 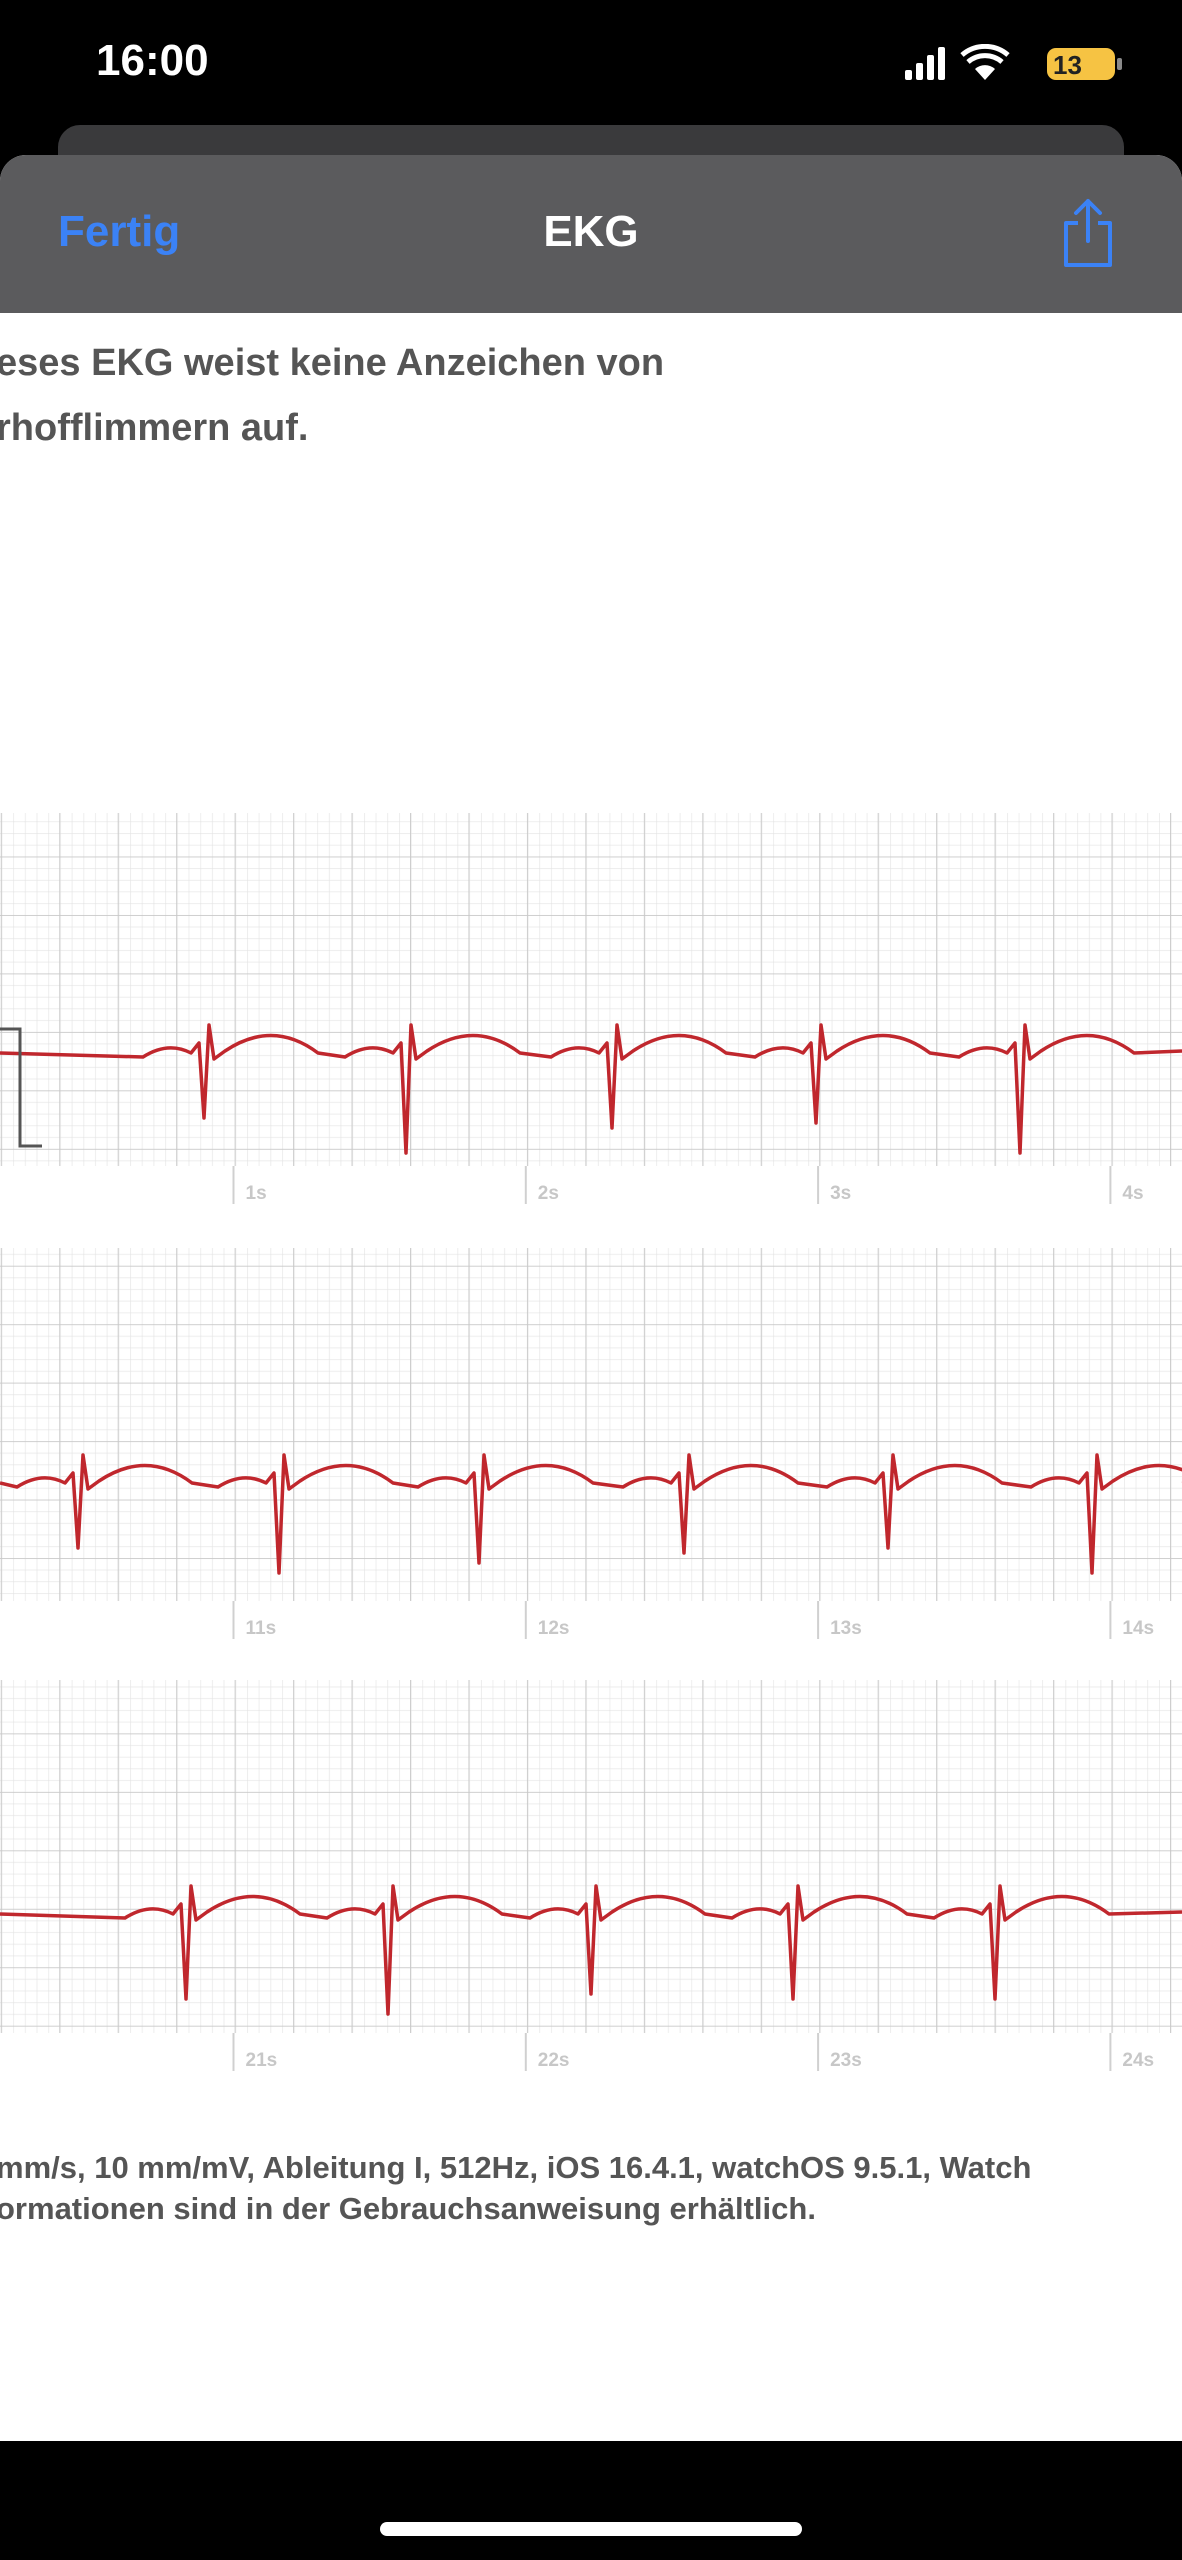 I want to click on time-label: 3s, so click(x=840, y=1193).